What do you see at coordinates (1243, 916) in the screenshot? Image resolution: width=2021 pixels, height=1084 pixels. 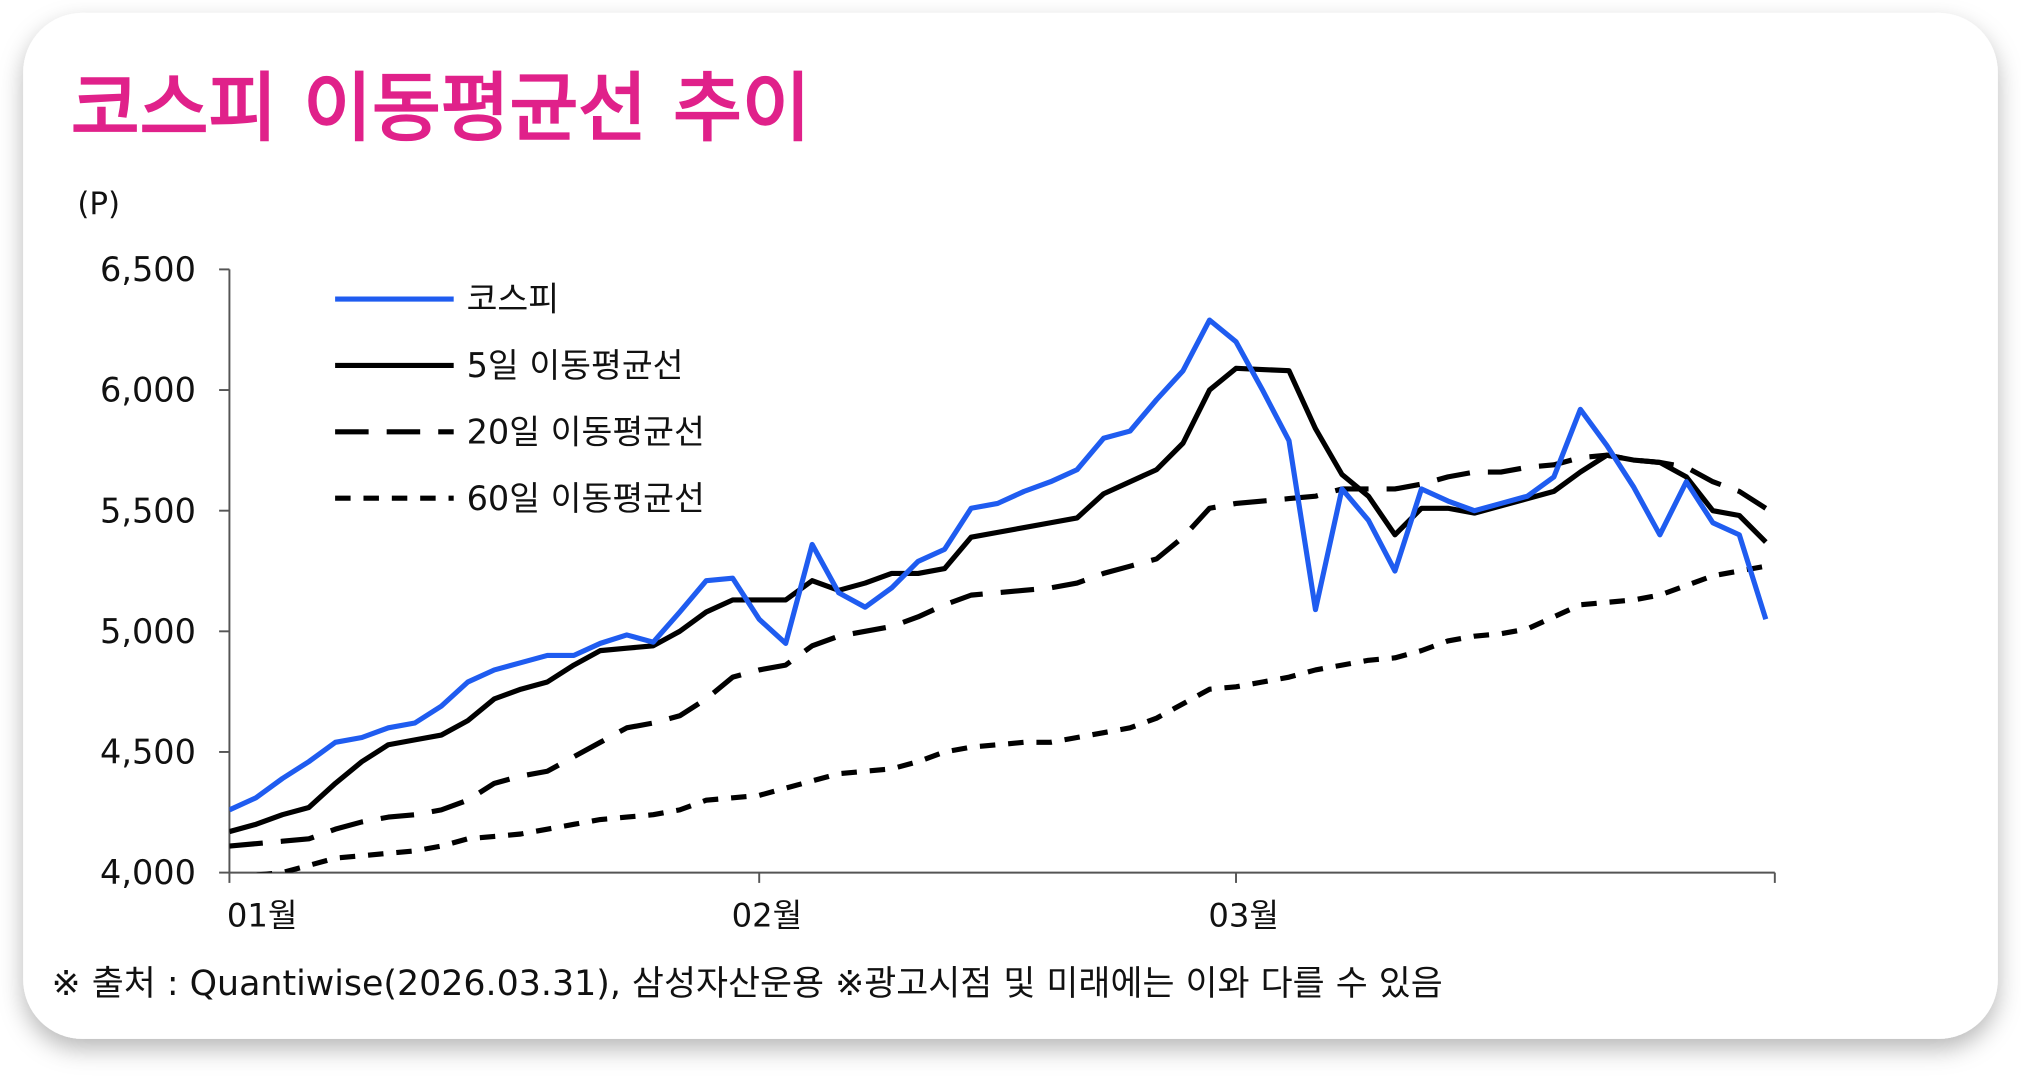 I see `x-tick-label: 03월` at bounding box center [1243, 916].